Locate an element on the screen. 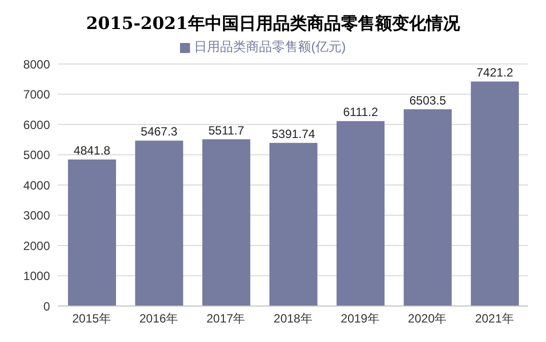  data-label: 6111.2 is located at coordinates (360, 112).